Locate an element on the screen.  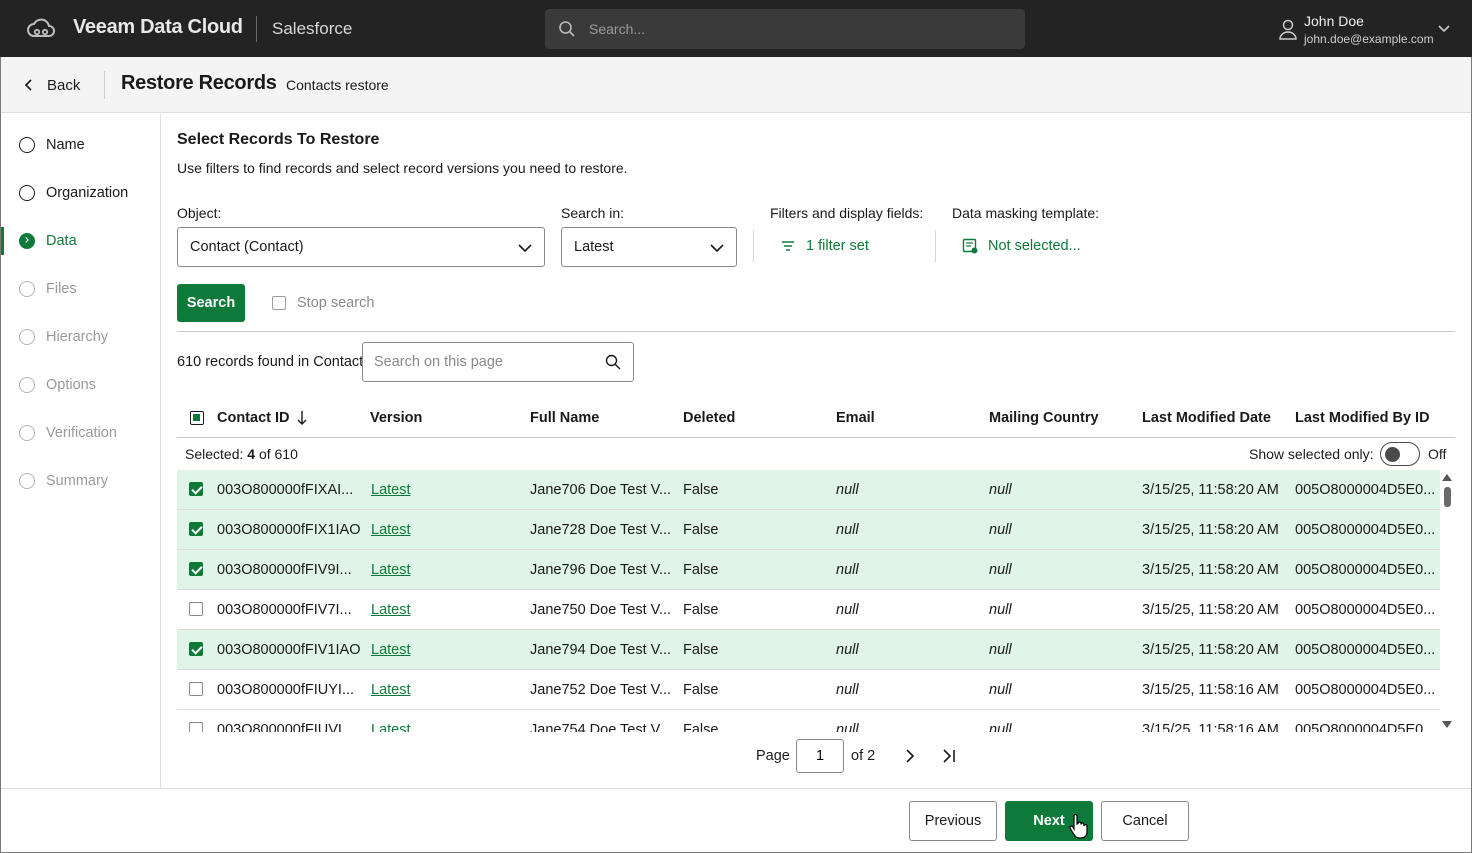
page-search-input is located at coordinates (486, 362).